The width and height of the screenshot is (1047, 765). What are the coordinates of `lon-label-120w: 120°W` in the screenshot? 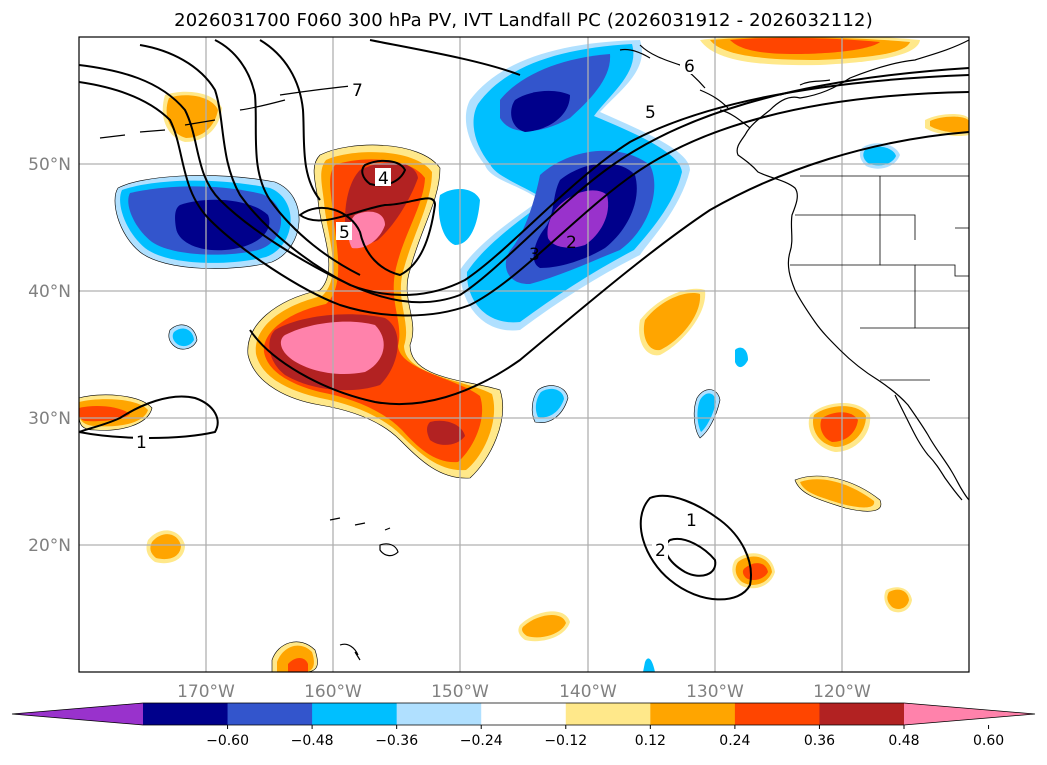 It's located at (842, 692).